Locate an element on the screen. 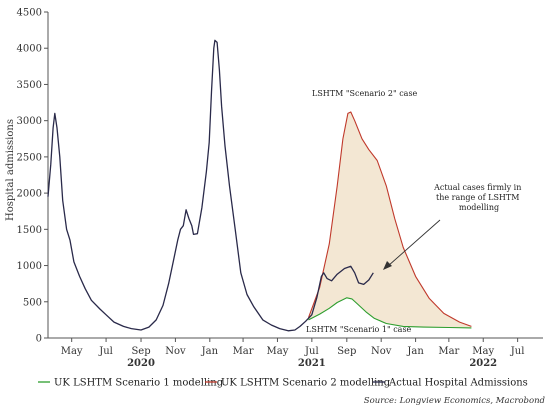 The height and width of the screenshot is (416, 555). annotation-scenario-1: LSHTM "Scenario 1" case is located at coordinates (359, 329).